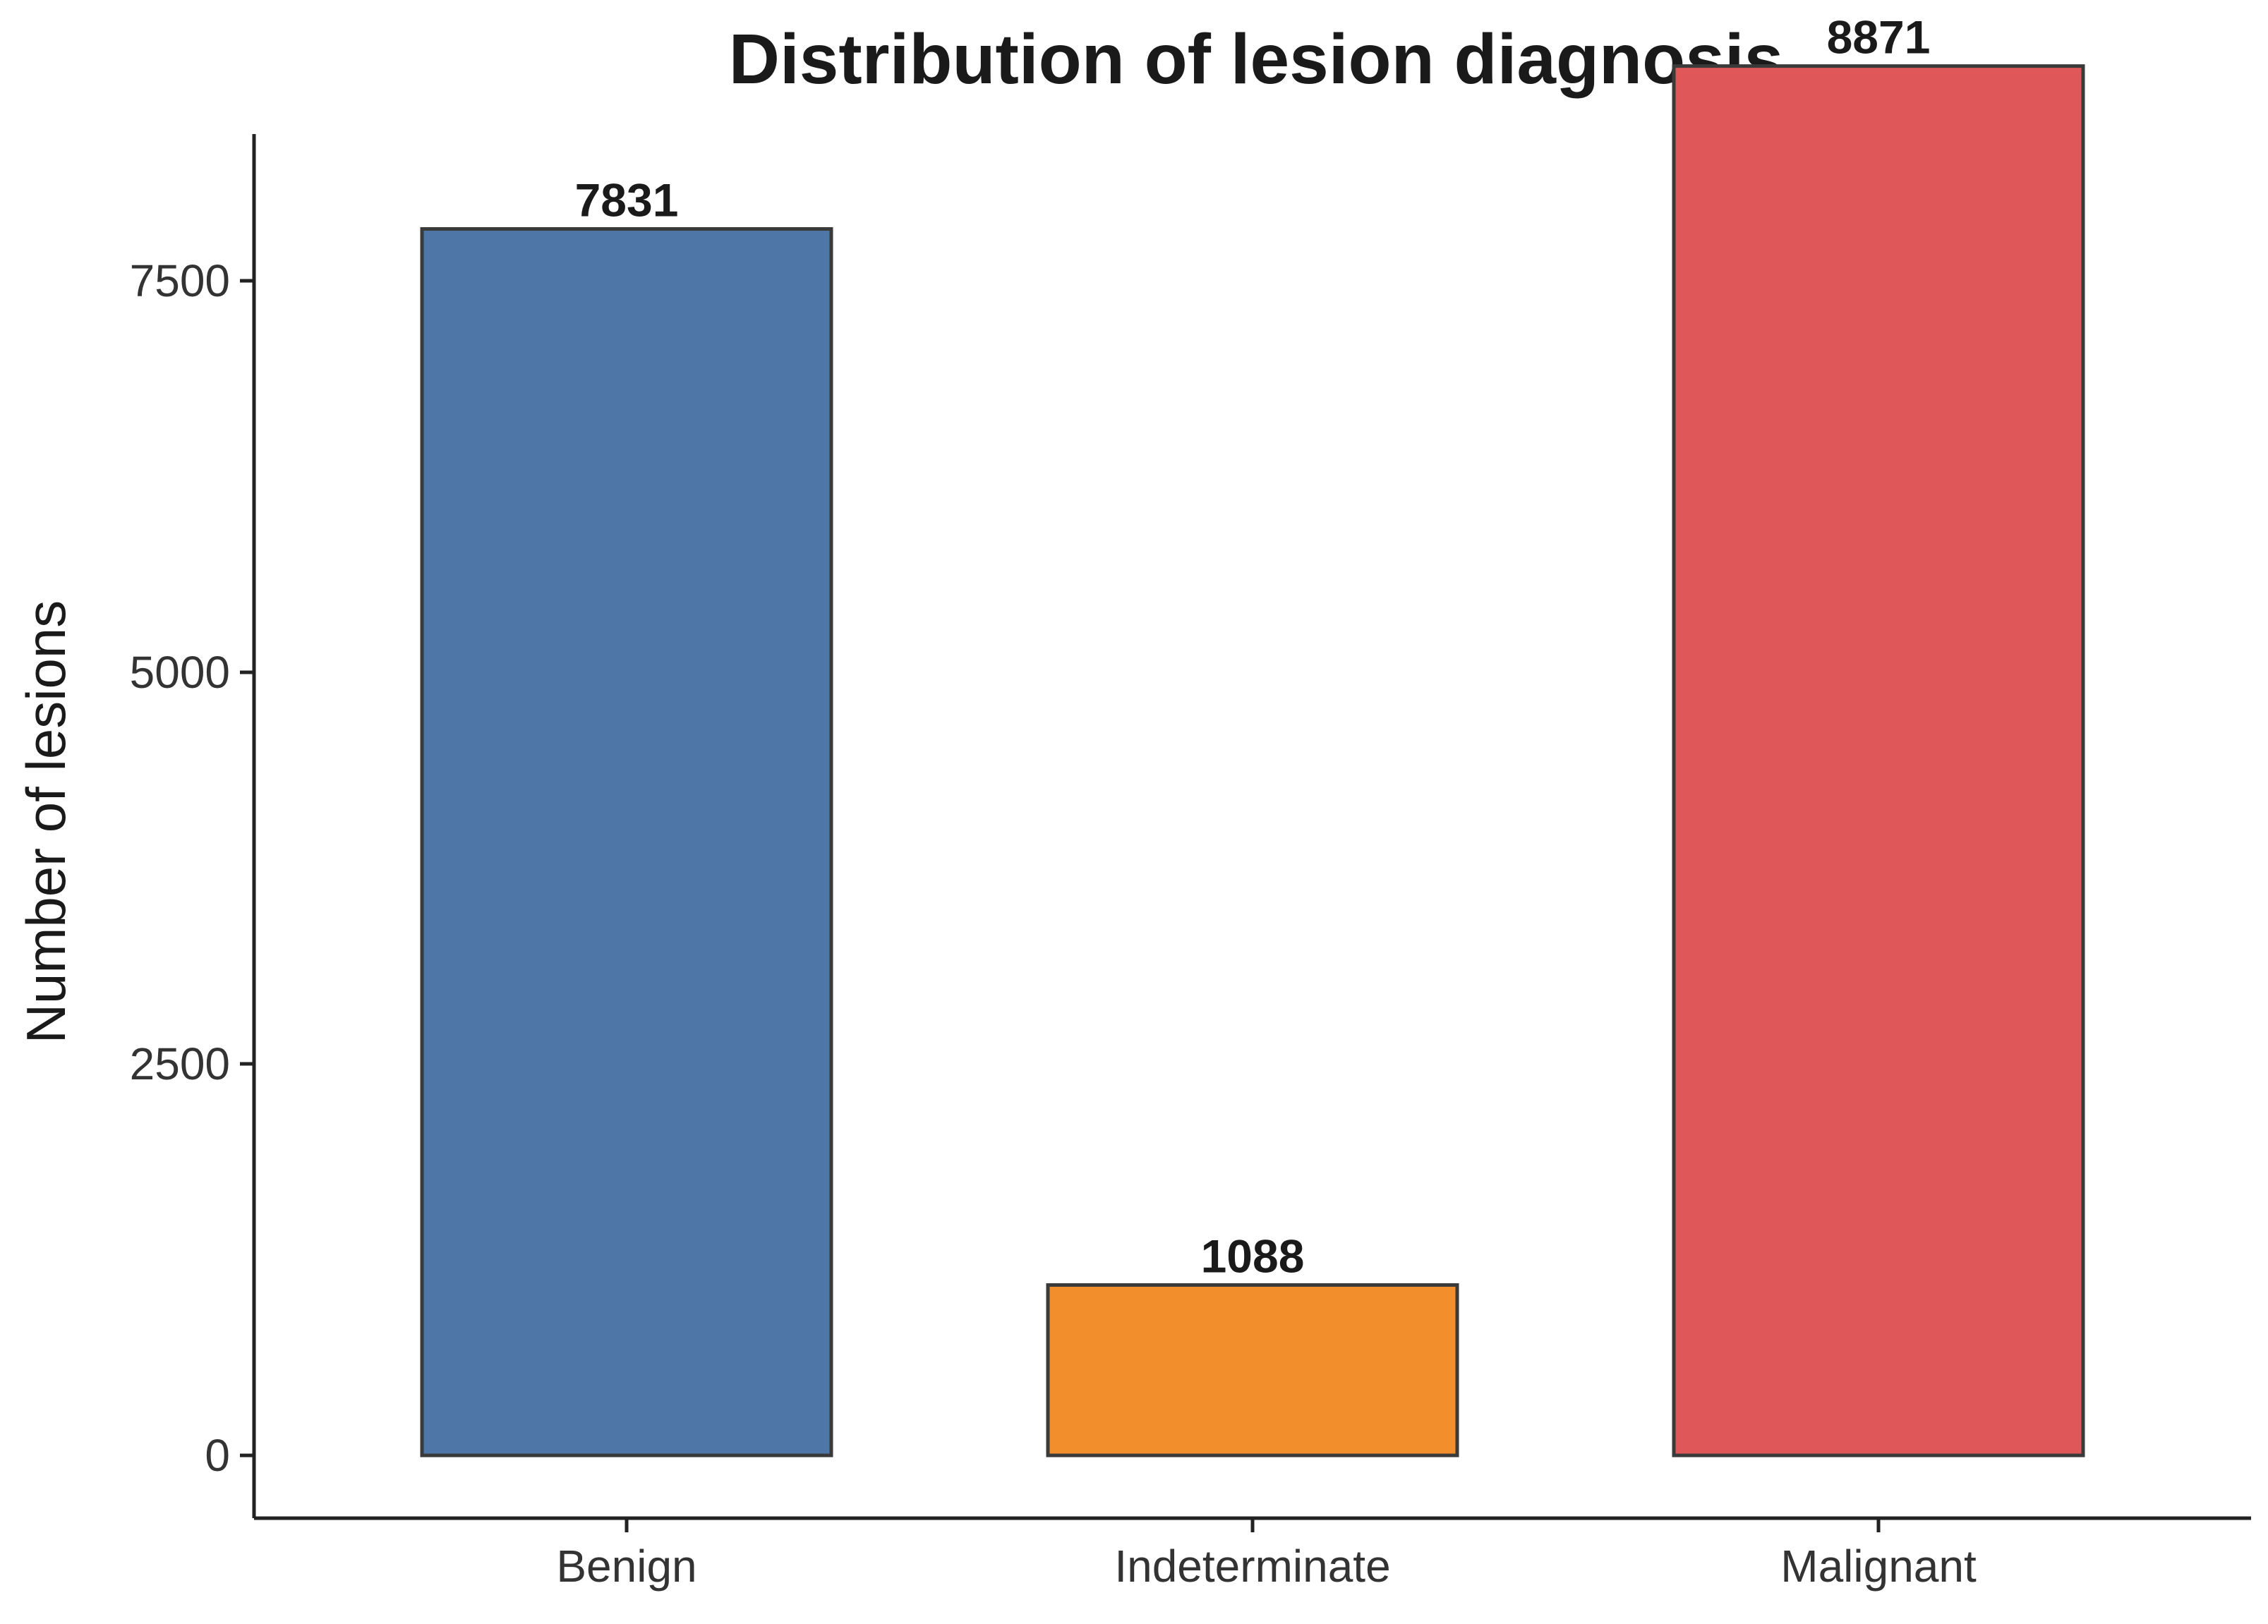 This screenshot has height=1624, width=2268. What do you see at coordinates (180, 281) in the screenshot?
I see `y-tick-label: 7500` at bounding box center [180, 281].